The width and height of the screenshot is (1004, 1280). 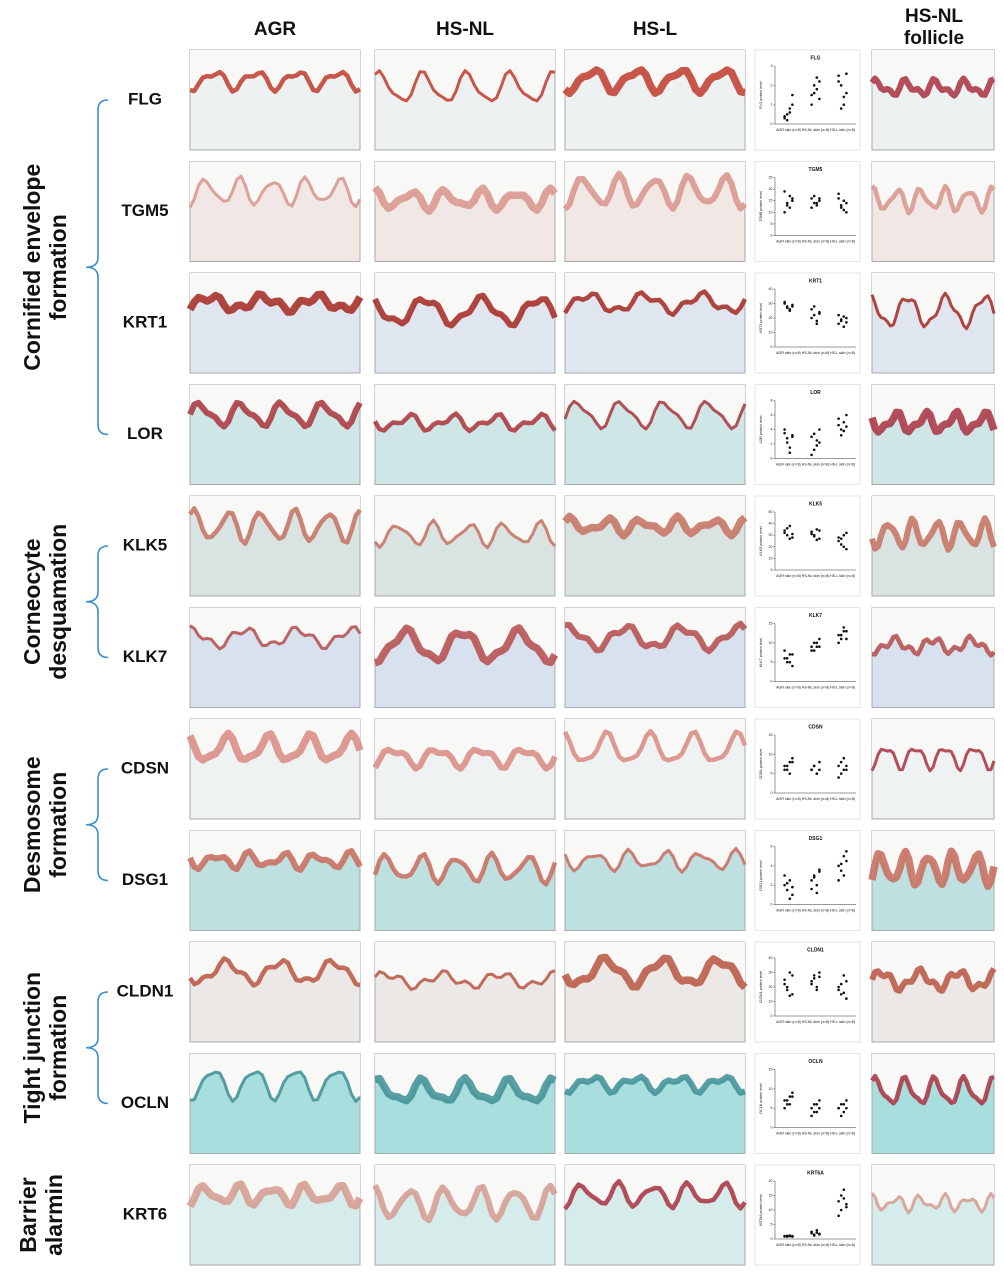 What do you see at coordinates (771, 201) in the screenshot?
I see `y-tick-label: 15` at bounding box center [771, 201].